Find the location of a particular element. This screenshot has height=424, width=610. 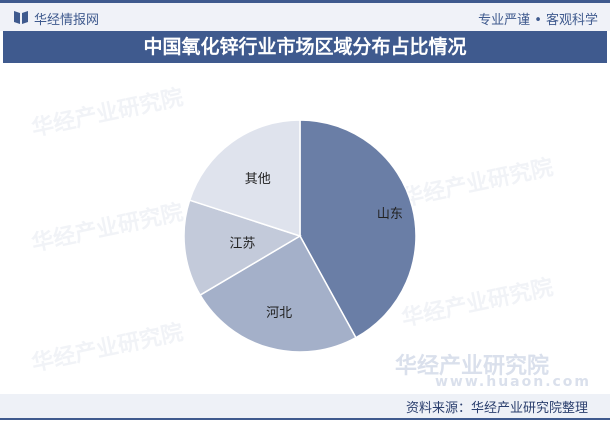

source-note: 资料来源：华经产业研究院整理 is located at coordinates (496, 408).